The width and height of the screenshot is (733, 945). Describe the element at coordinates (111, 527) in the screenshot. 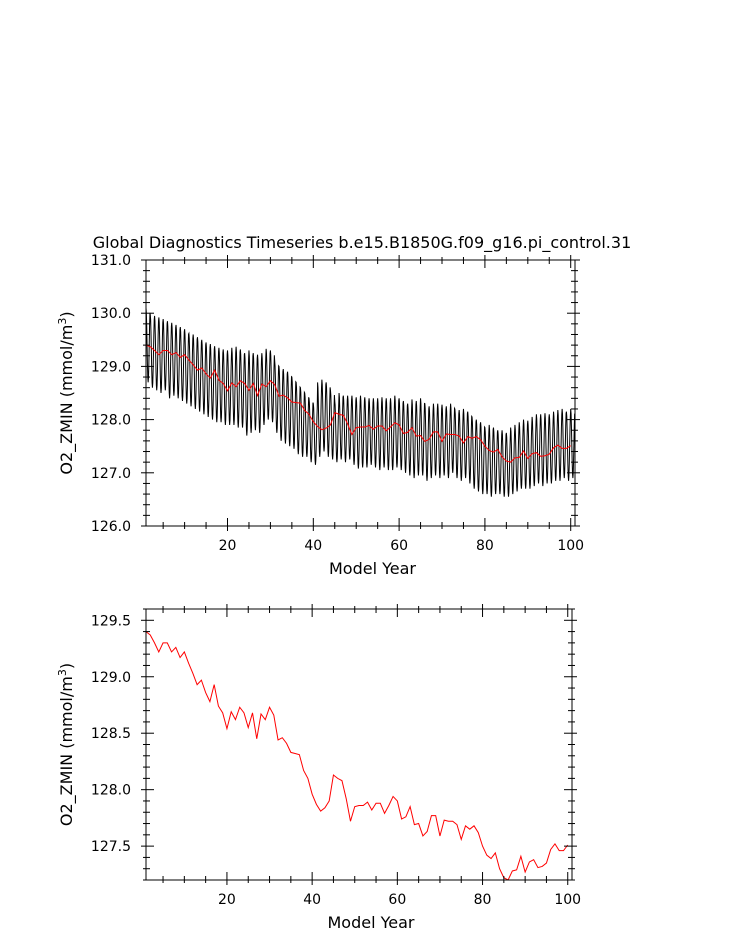

I see `y-tick-label: 126.0` at that location.